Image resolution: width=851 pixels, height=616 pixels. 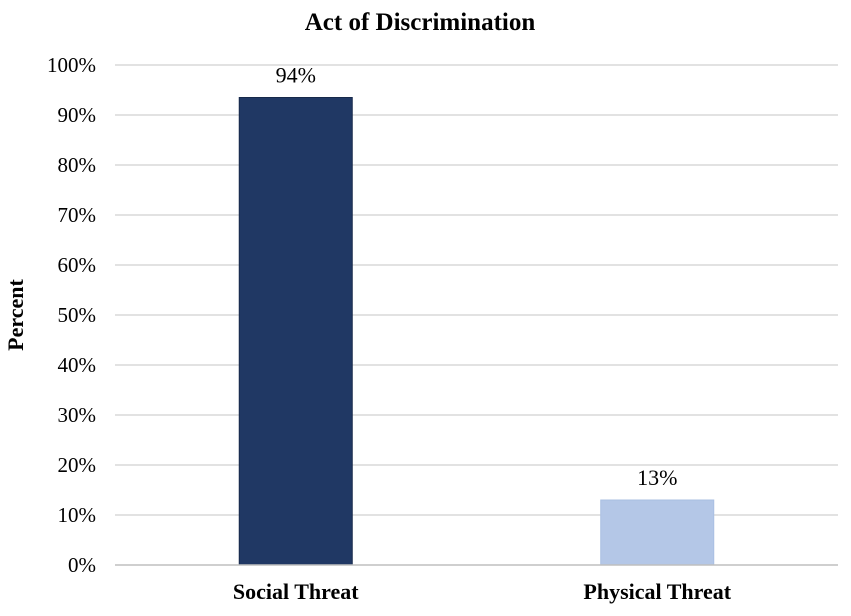 I want to click on y-tick-label: 60%, so click(x=77, y=265).